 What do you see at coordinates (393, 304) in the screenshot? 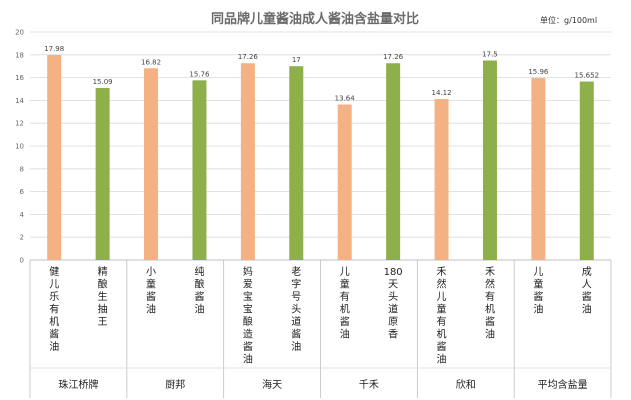
I see `category-label: 180 天头道原香` at bounding box center [393, 304].